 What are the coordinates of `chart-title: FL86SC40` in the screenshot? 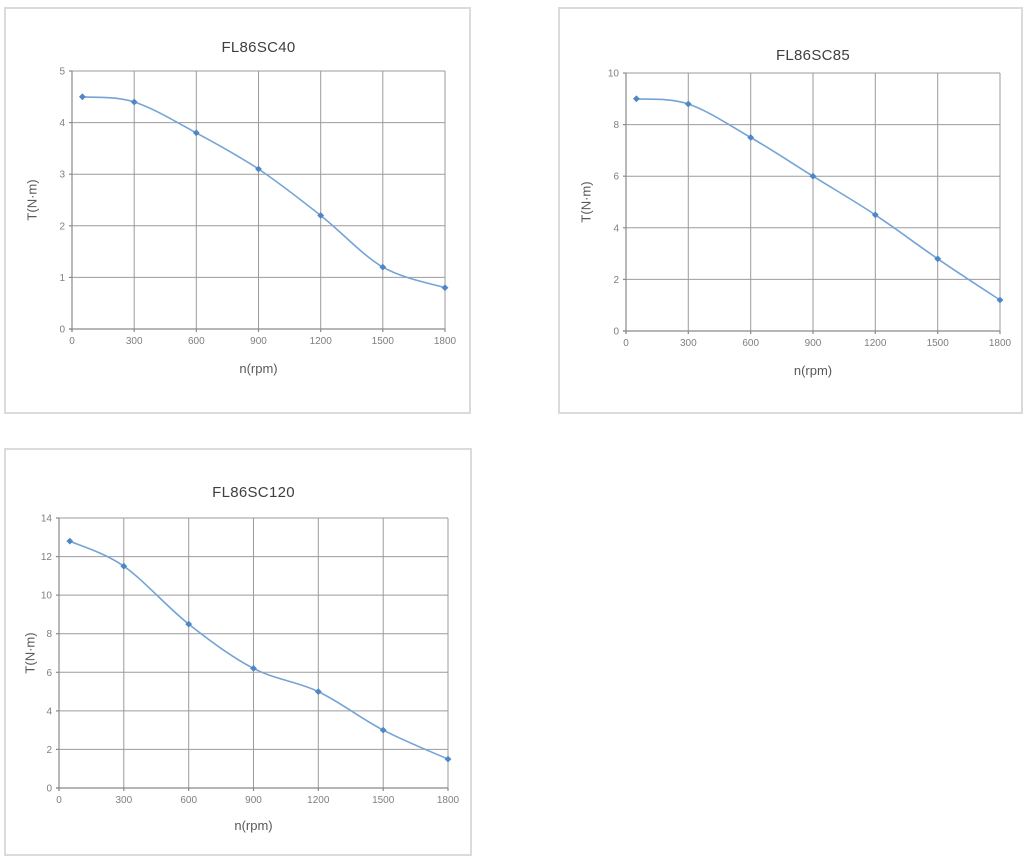 It's located at (258, 47).